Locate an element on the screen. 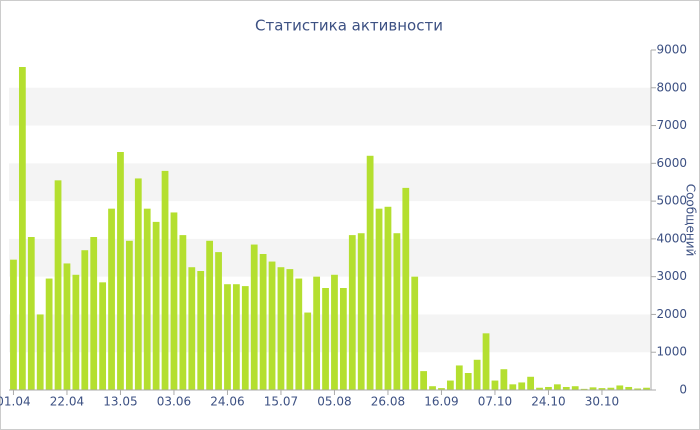 The height and width of the screenshot is (430, 700). x-tick-label: 15.07 is located at coordinates (281, 402).